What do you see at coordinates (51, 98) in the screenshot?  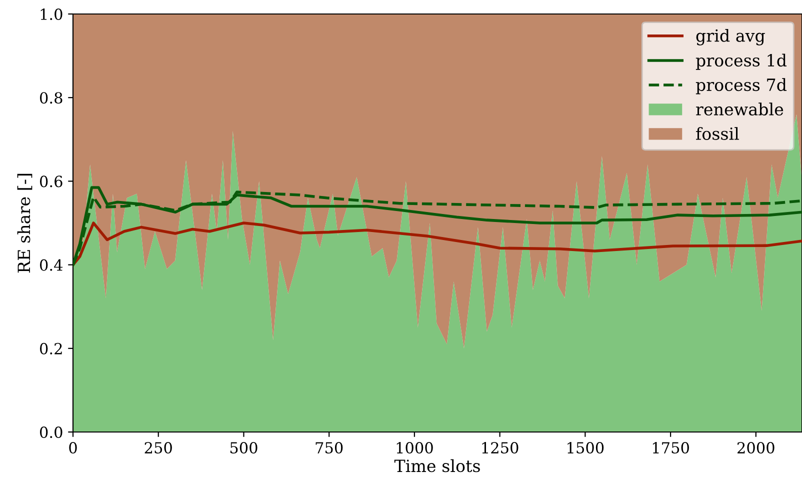 I see `y-tick-label: 0.8` at bounding box center [51, 98].